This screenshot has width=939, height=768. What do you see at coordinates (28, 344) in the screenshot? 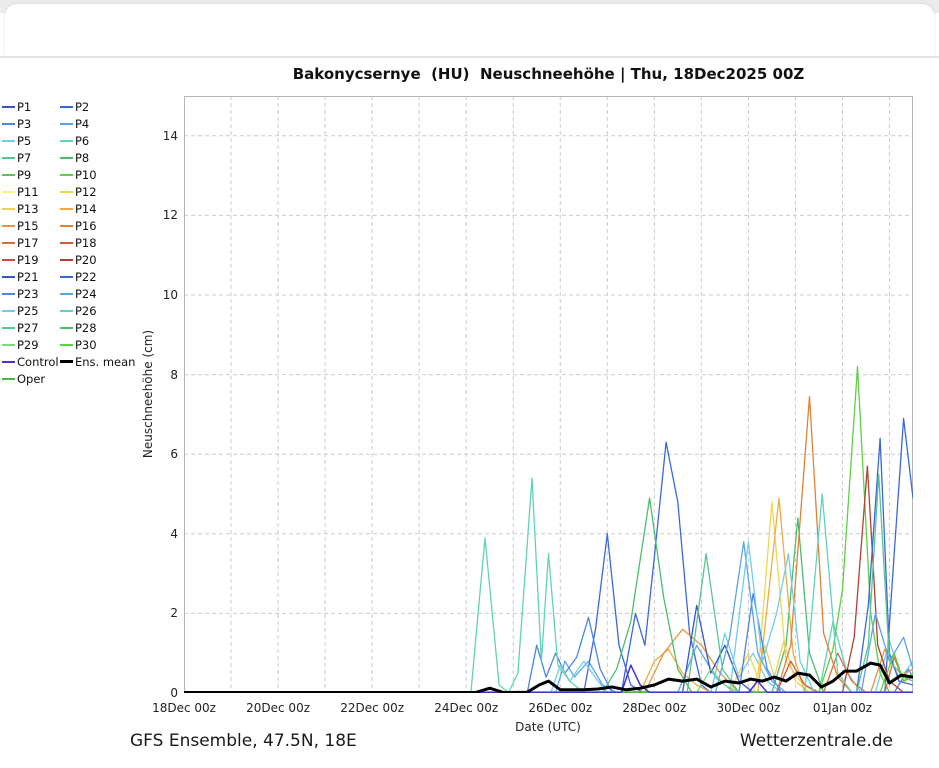
I see `legend-label: P29` at bounding box center [28, 344].